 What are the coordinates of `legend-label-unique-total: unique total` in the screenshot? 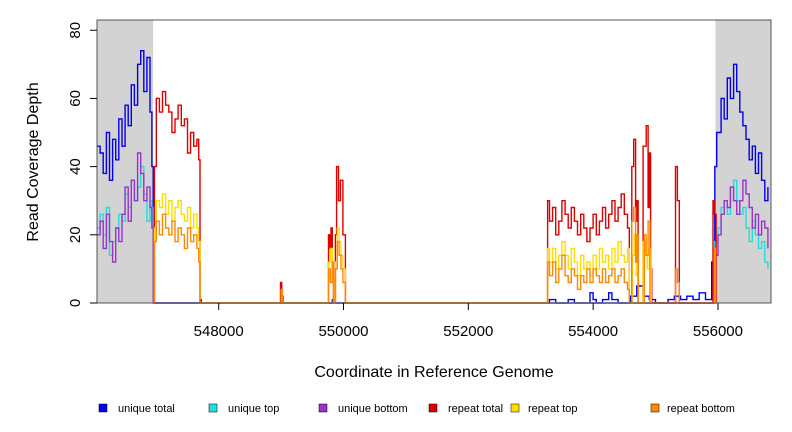 It's located at (146, 409).